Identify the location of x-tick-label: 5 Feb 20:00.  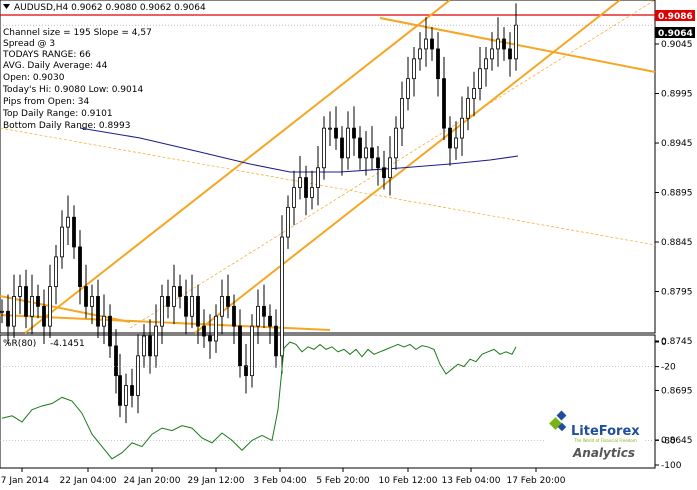
(343, 481).